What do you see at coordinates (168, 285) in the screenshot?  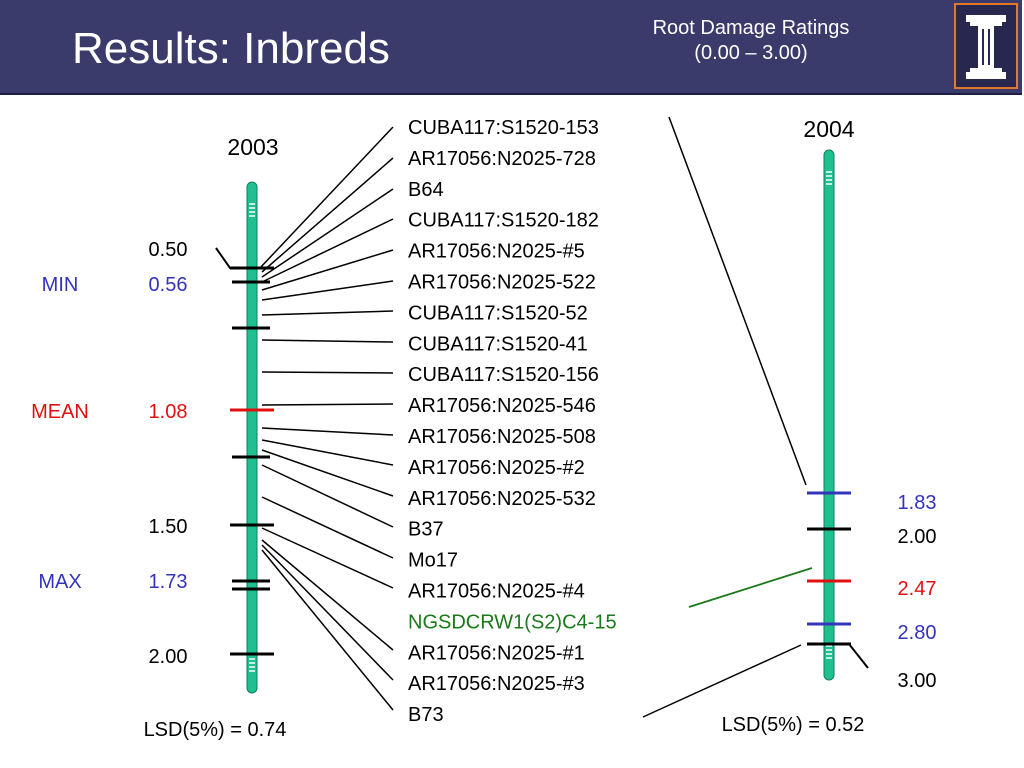 I see `left-stat-value: 0.56` at bounding box center [168, 285].